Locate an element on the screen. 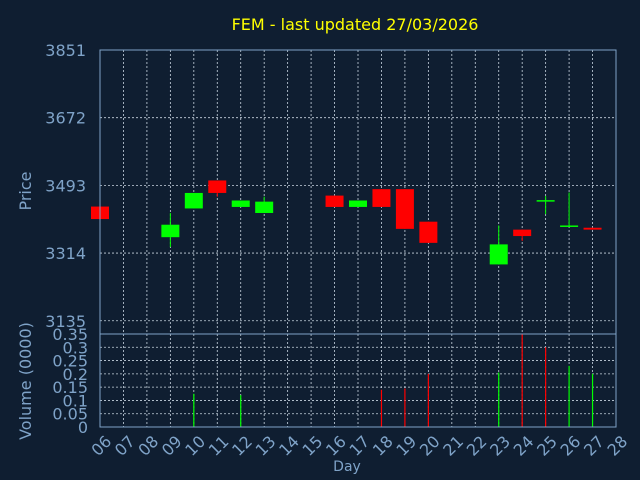 The height and width of the screenshot is (480, 640). x-axis-label: Day is located at coordinates (347, 467).